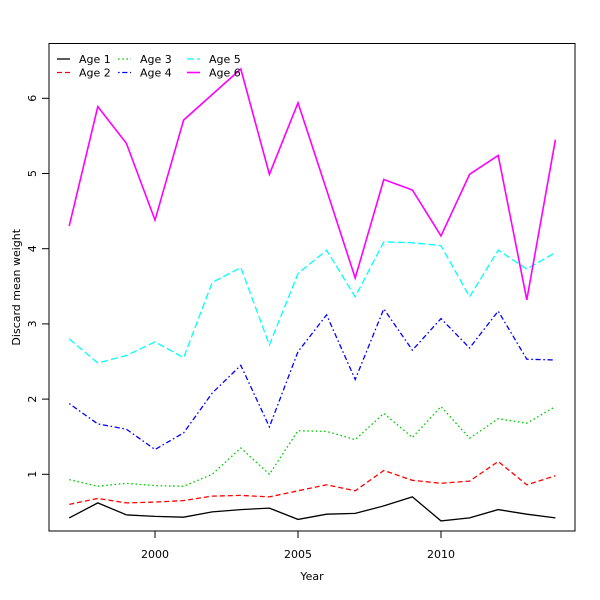 The image size is (600, 600). I want to click on legend-label-age-5: Age 5, so click(225, 59).